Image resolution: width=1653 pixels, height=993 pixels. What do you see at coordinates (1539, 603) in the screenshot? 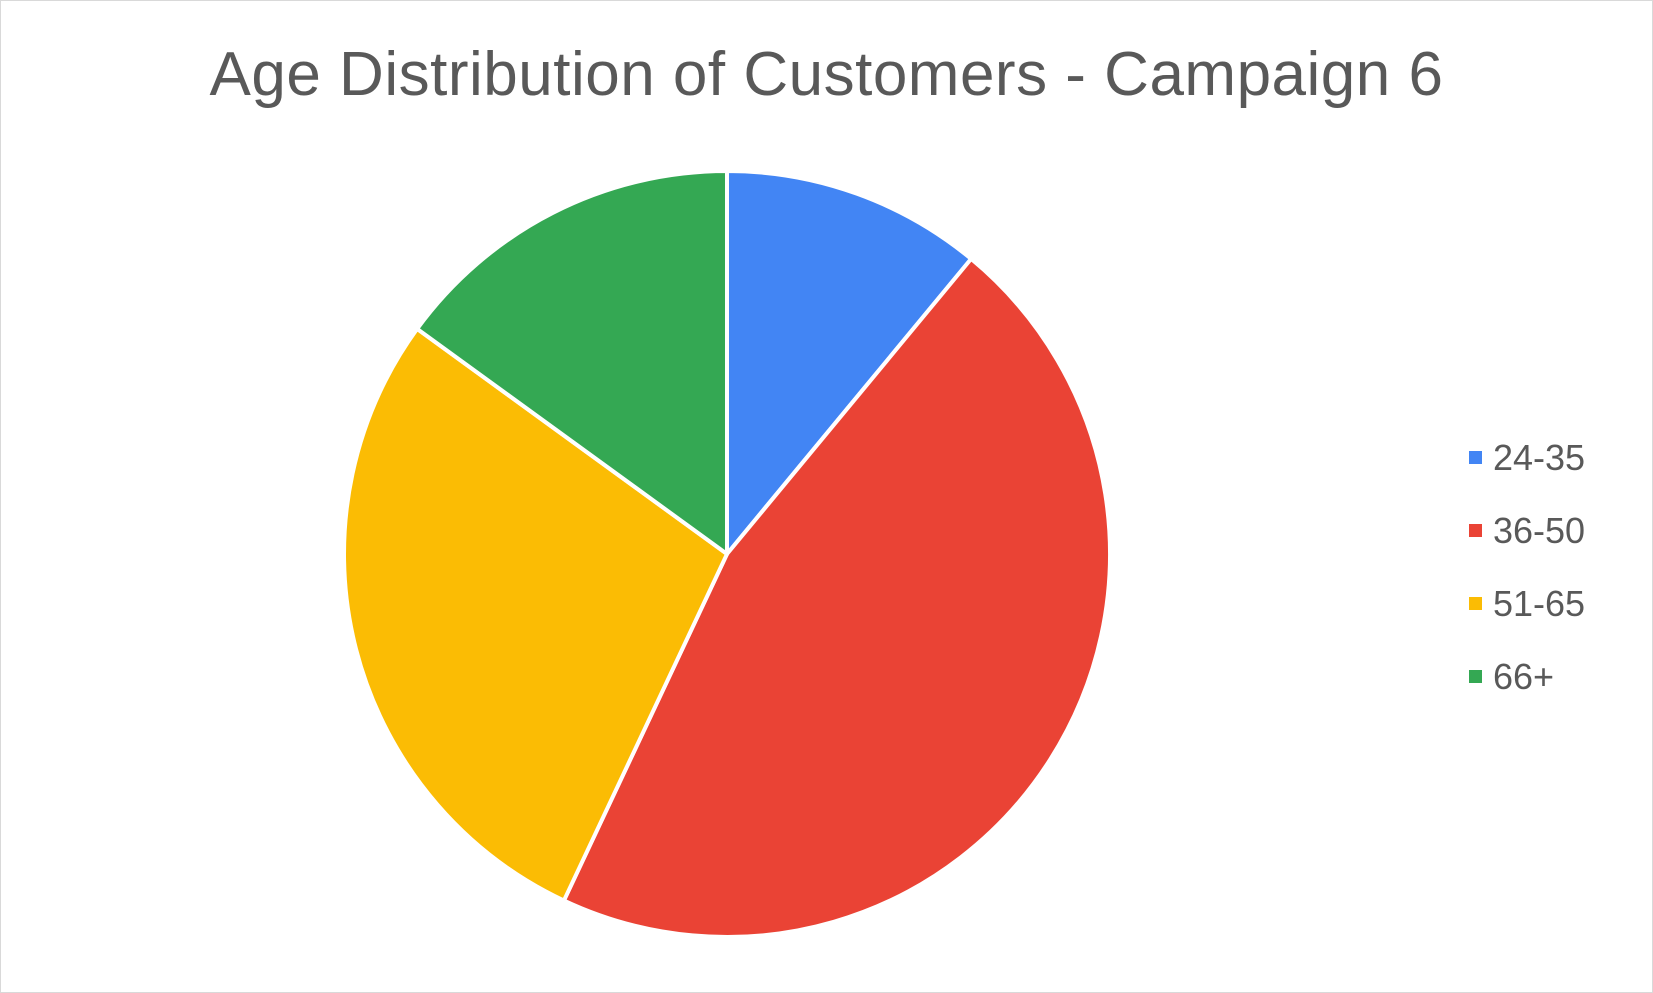
I see `legend-label: 51-65` at bounding box center [1539, 603].